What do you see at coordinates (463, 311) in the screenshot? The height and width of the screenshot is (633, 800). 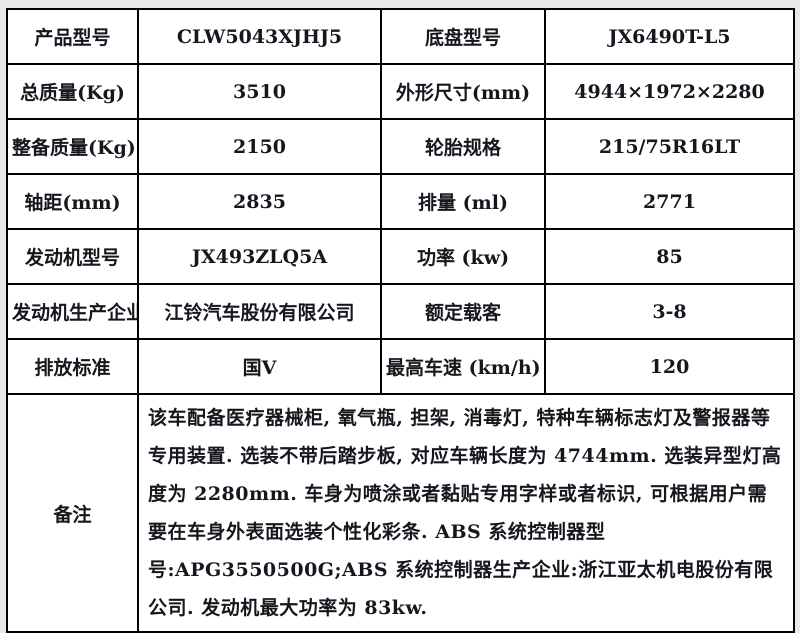 I see `spec-label: 额定载客` at bounding box center [463, 311].